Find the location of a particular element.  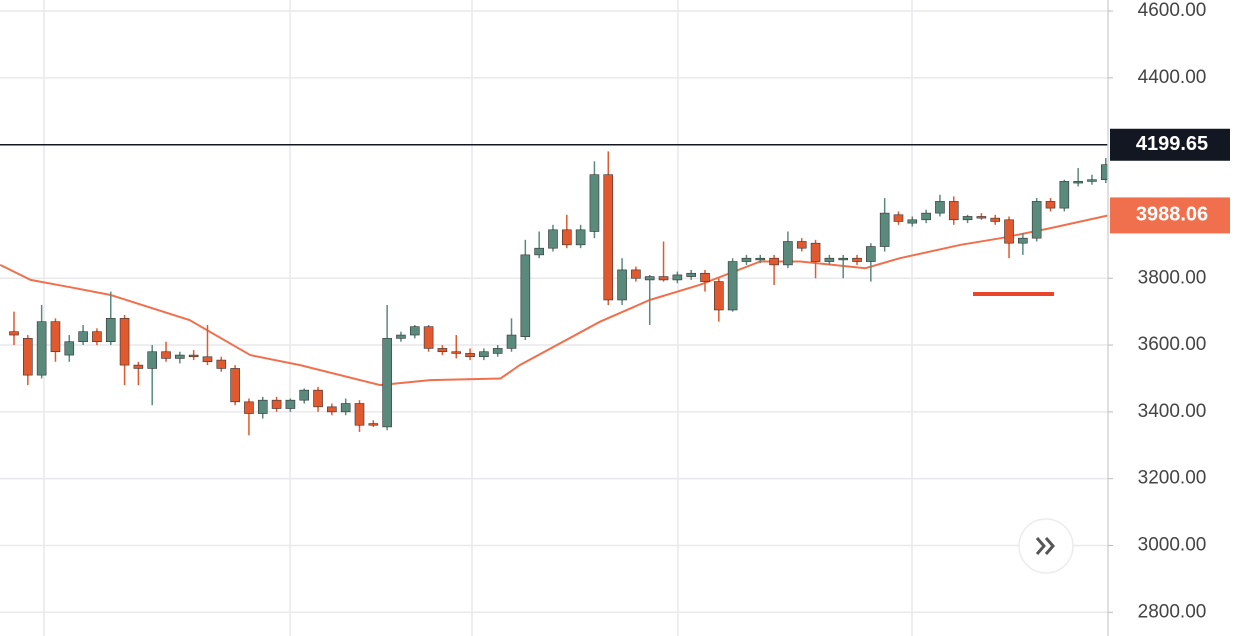

scroll-icon is located at coordinates (1045, 546).